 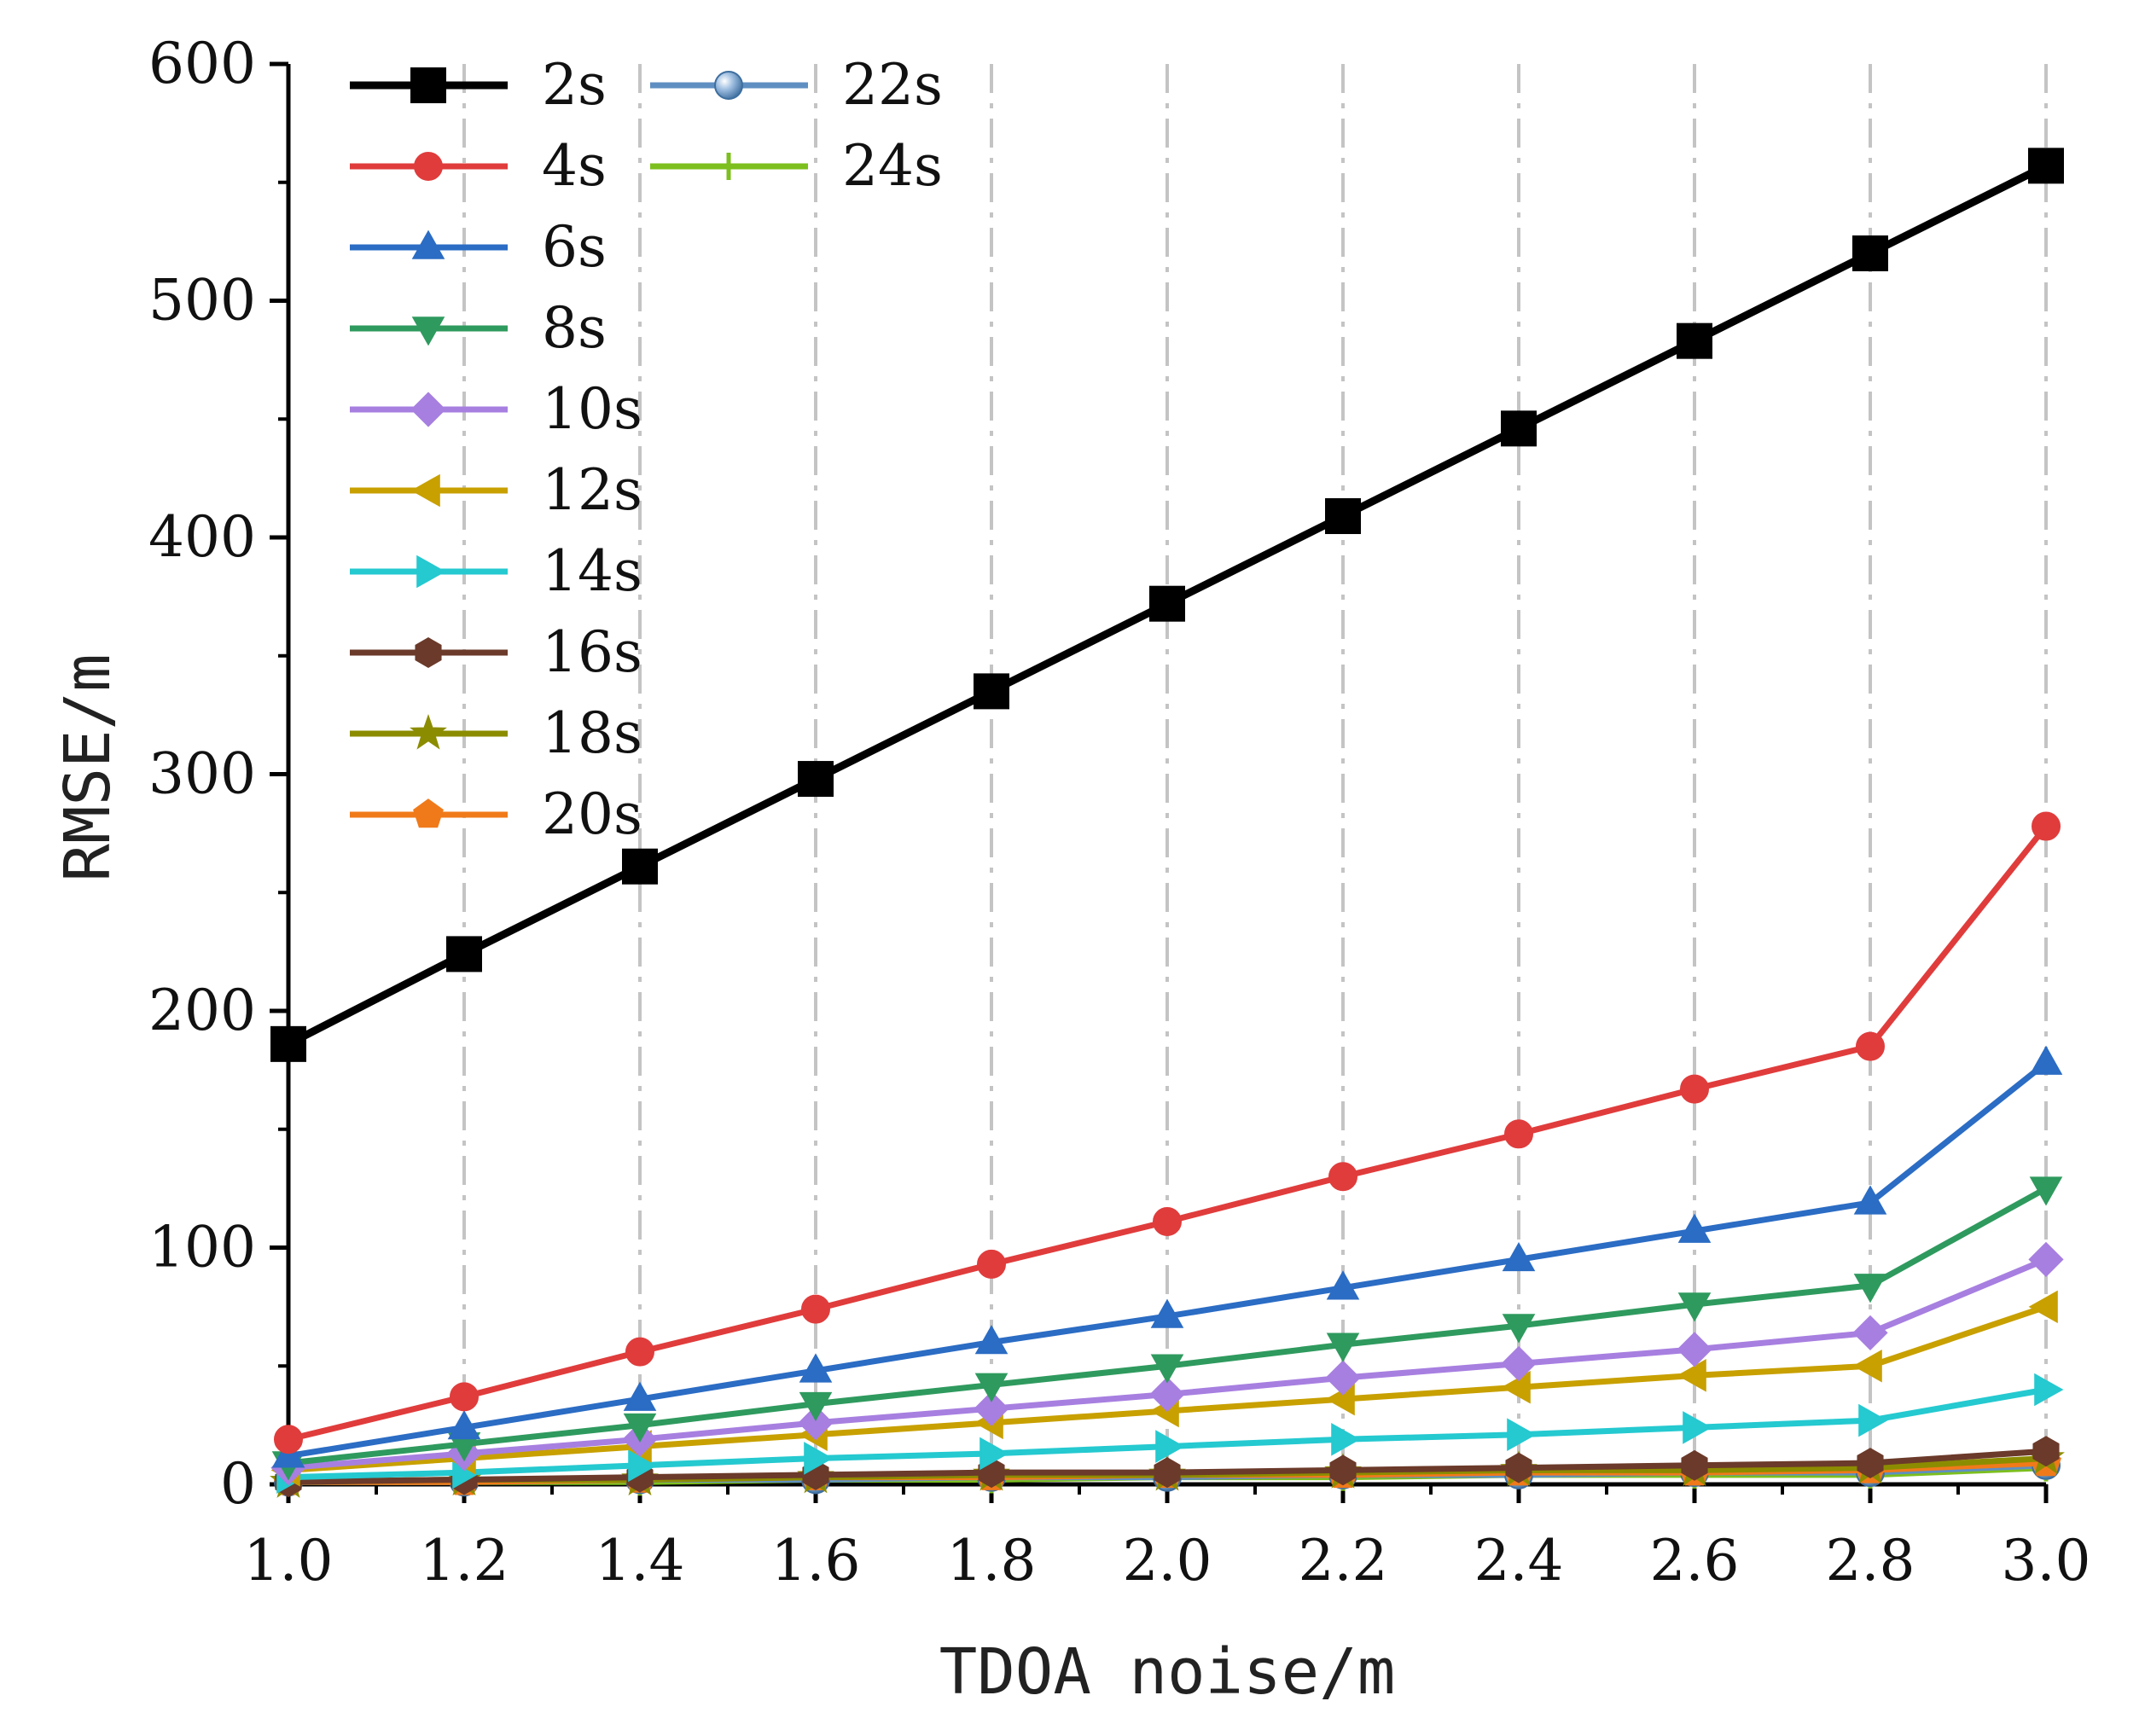 What do you see at coordinates (1343, 1561) in the screenshot?
I see `x-tick-label: 2.2` at bounding box center [1343, 1561].